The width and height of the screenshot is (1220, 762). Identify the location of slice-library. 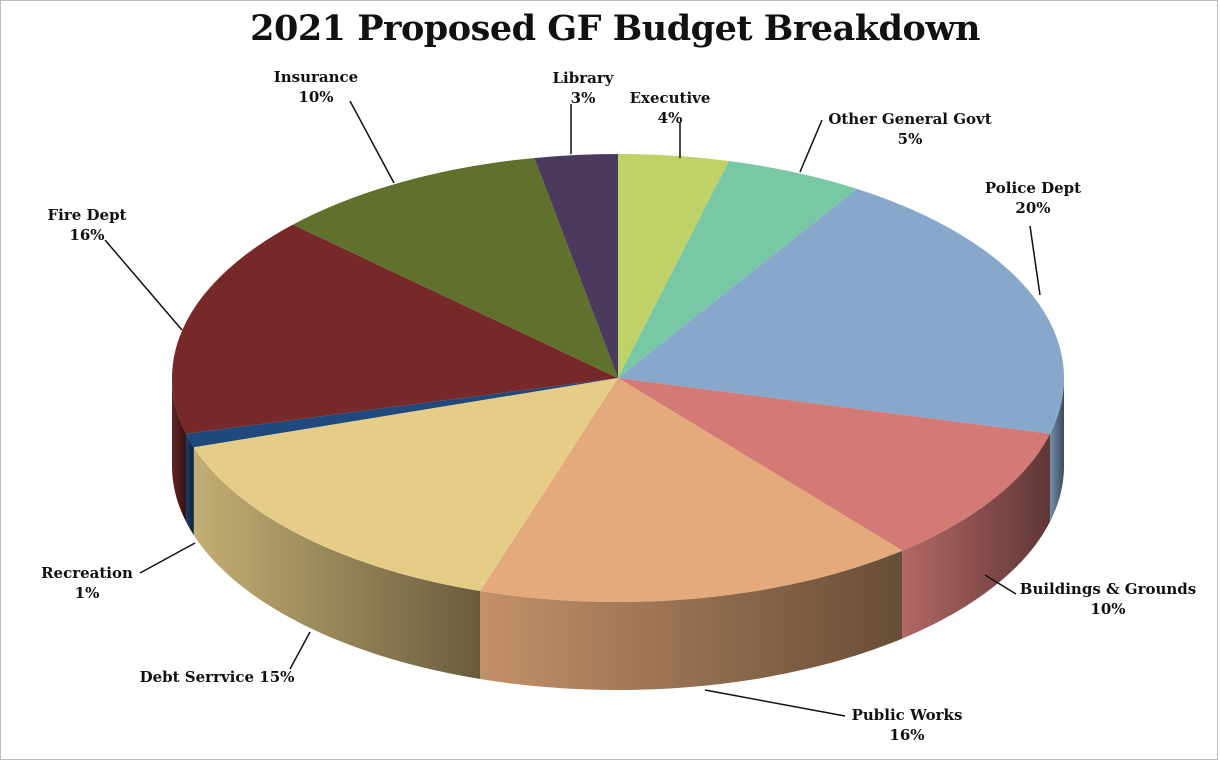
(576, 266).